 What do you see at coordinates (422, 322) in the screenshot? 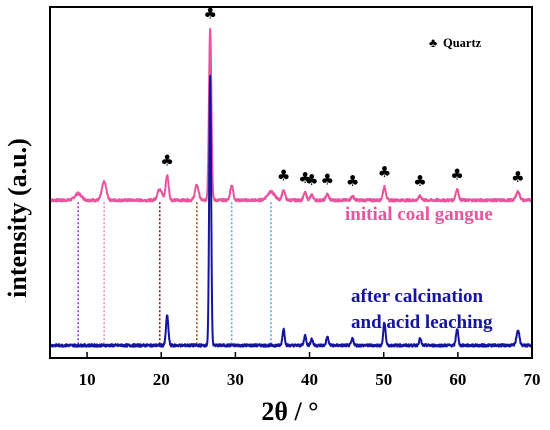
I see `series-label-calcined-line2: and acid leaching` at bounding box center [422, 322].